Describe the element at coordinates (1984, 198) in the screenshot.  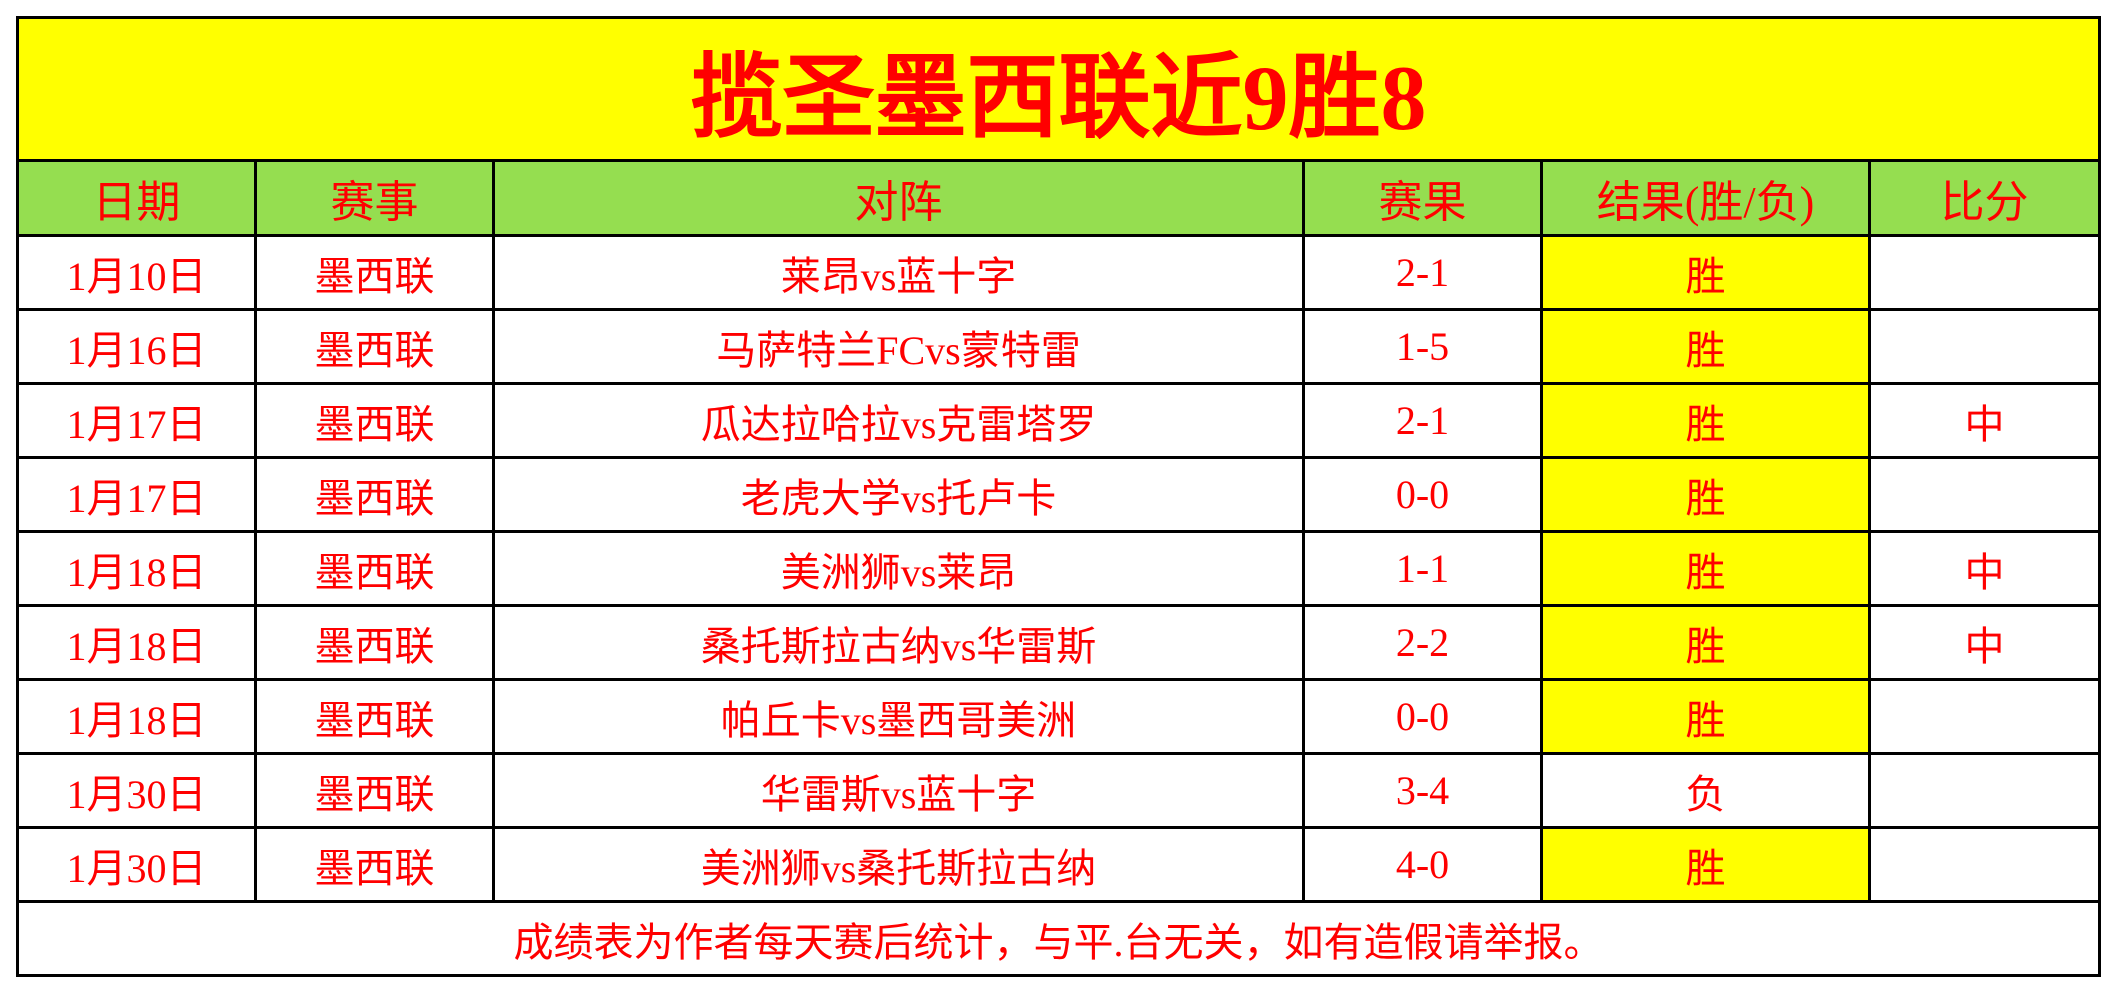
I see `header-exact: 比分` at that location.